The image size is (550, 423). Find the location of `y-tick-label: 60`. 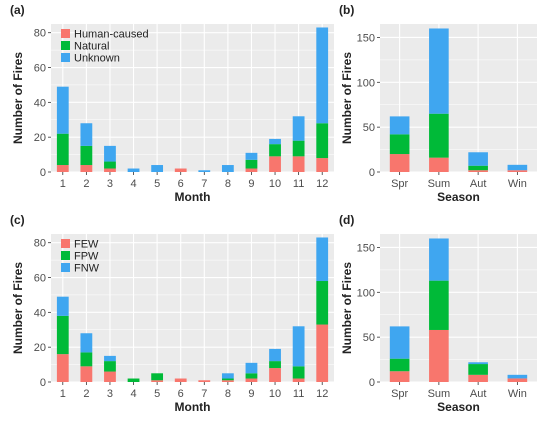

y-tick-label: 60 is located at coordinates (40, 69).